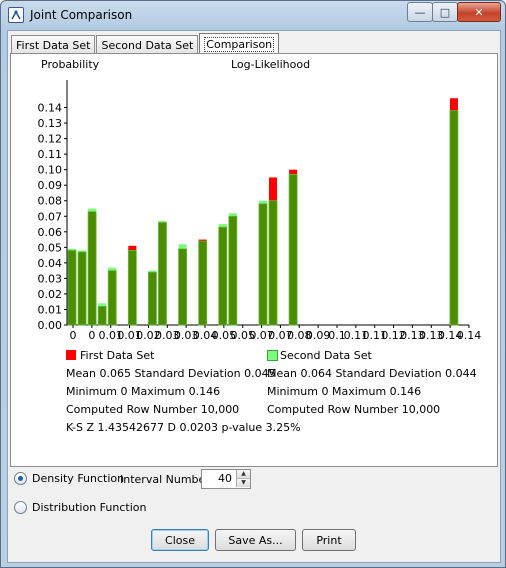 This screenshot has height=568, width=506. I want to click on maximize-button: □, so click(445, 12).